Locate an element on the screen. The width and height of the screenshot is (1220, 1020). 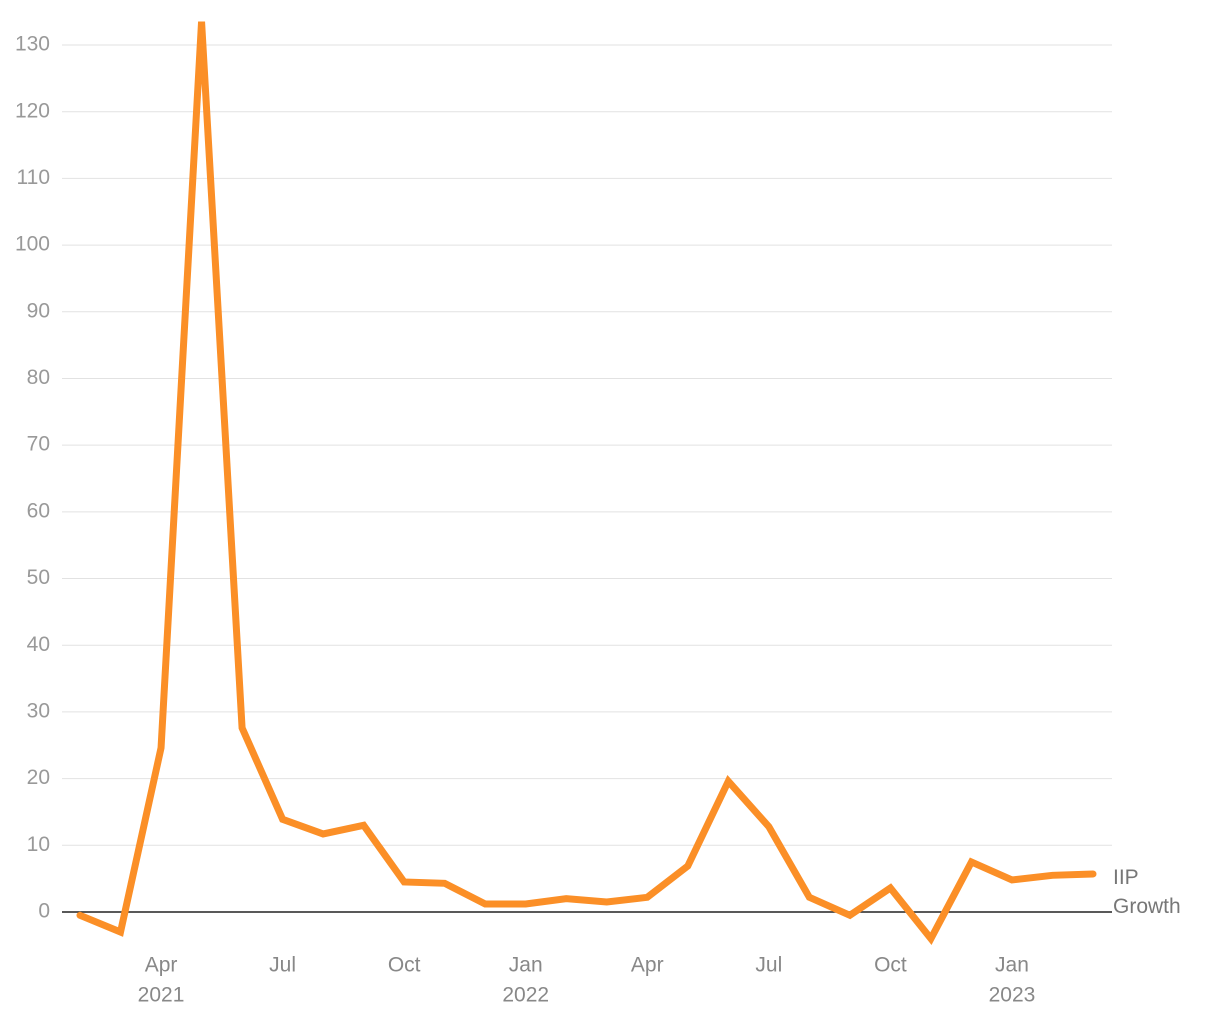
y-tick-label: 70 is located at coordinates (38, 444).